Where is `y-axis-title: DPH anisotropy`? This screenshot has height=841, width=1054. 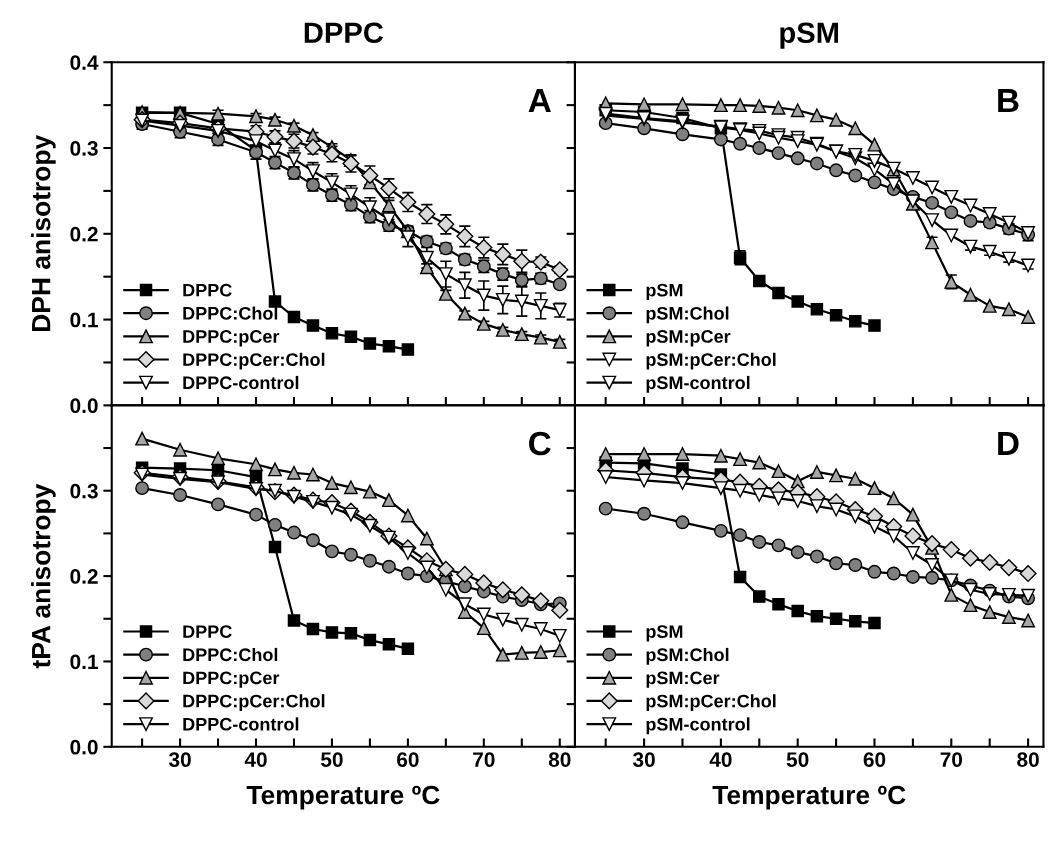 y-axis-title: DPH anisotropy is located at coordinates (43, 232).